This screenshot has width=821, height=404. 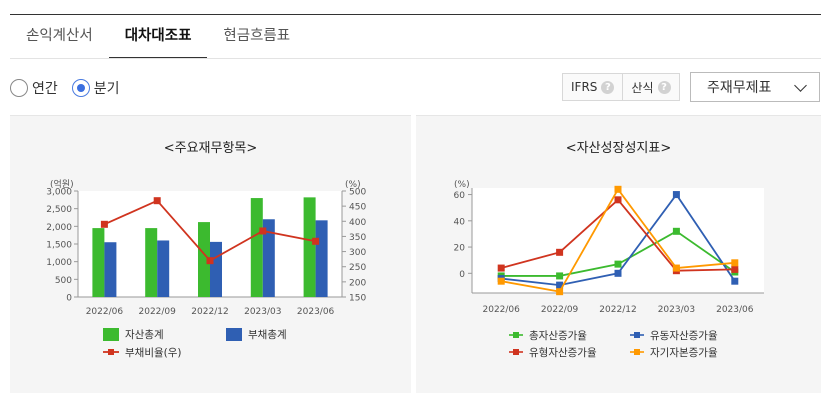 What do you see at coordinates (460, 249) in the screenshot?
I see `y-tick-label: 20` at bounding box center [460, 249].